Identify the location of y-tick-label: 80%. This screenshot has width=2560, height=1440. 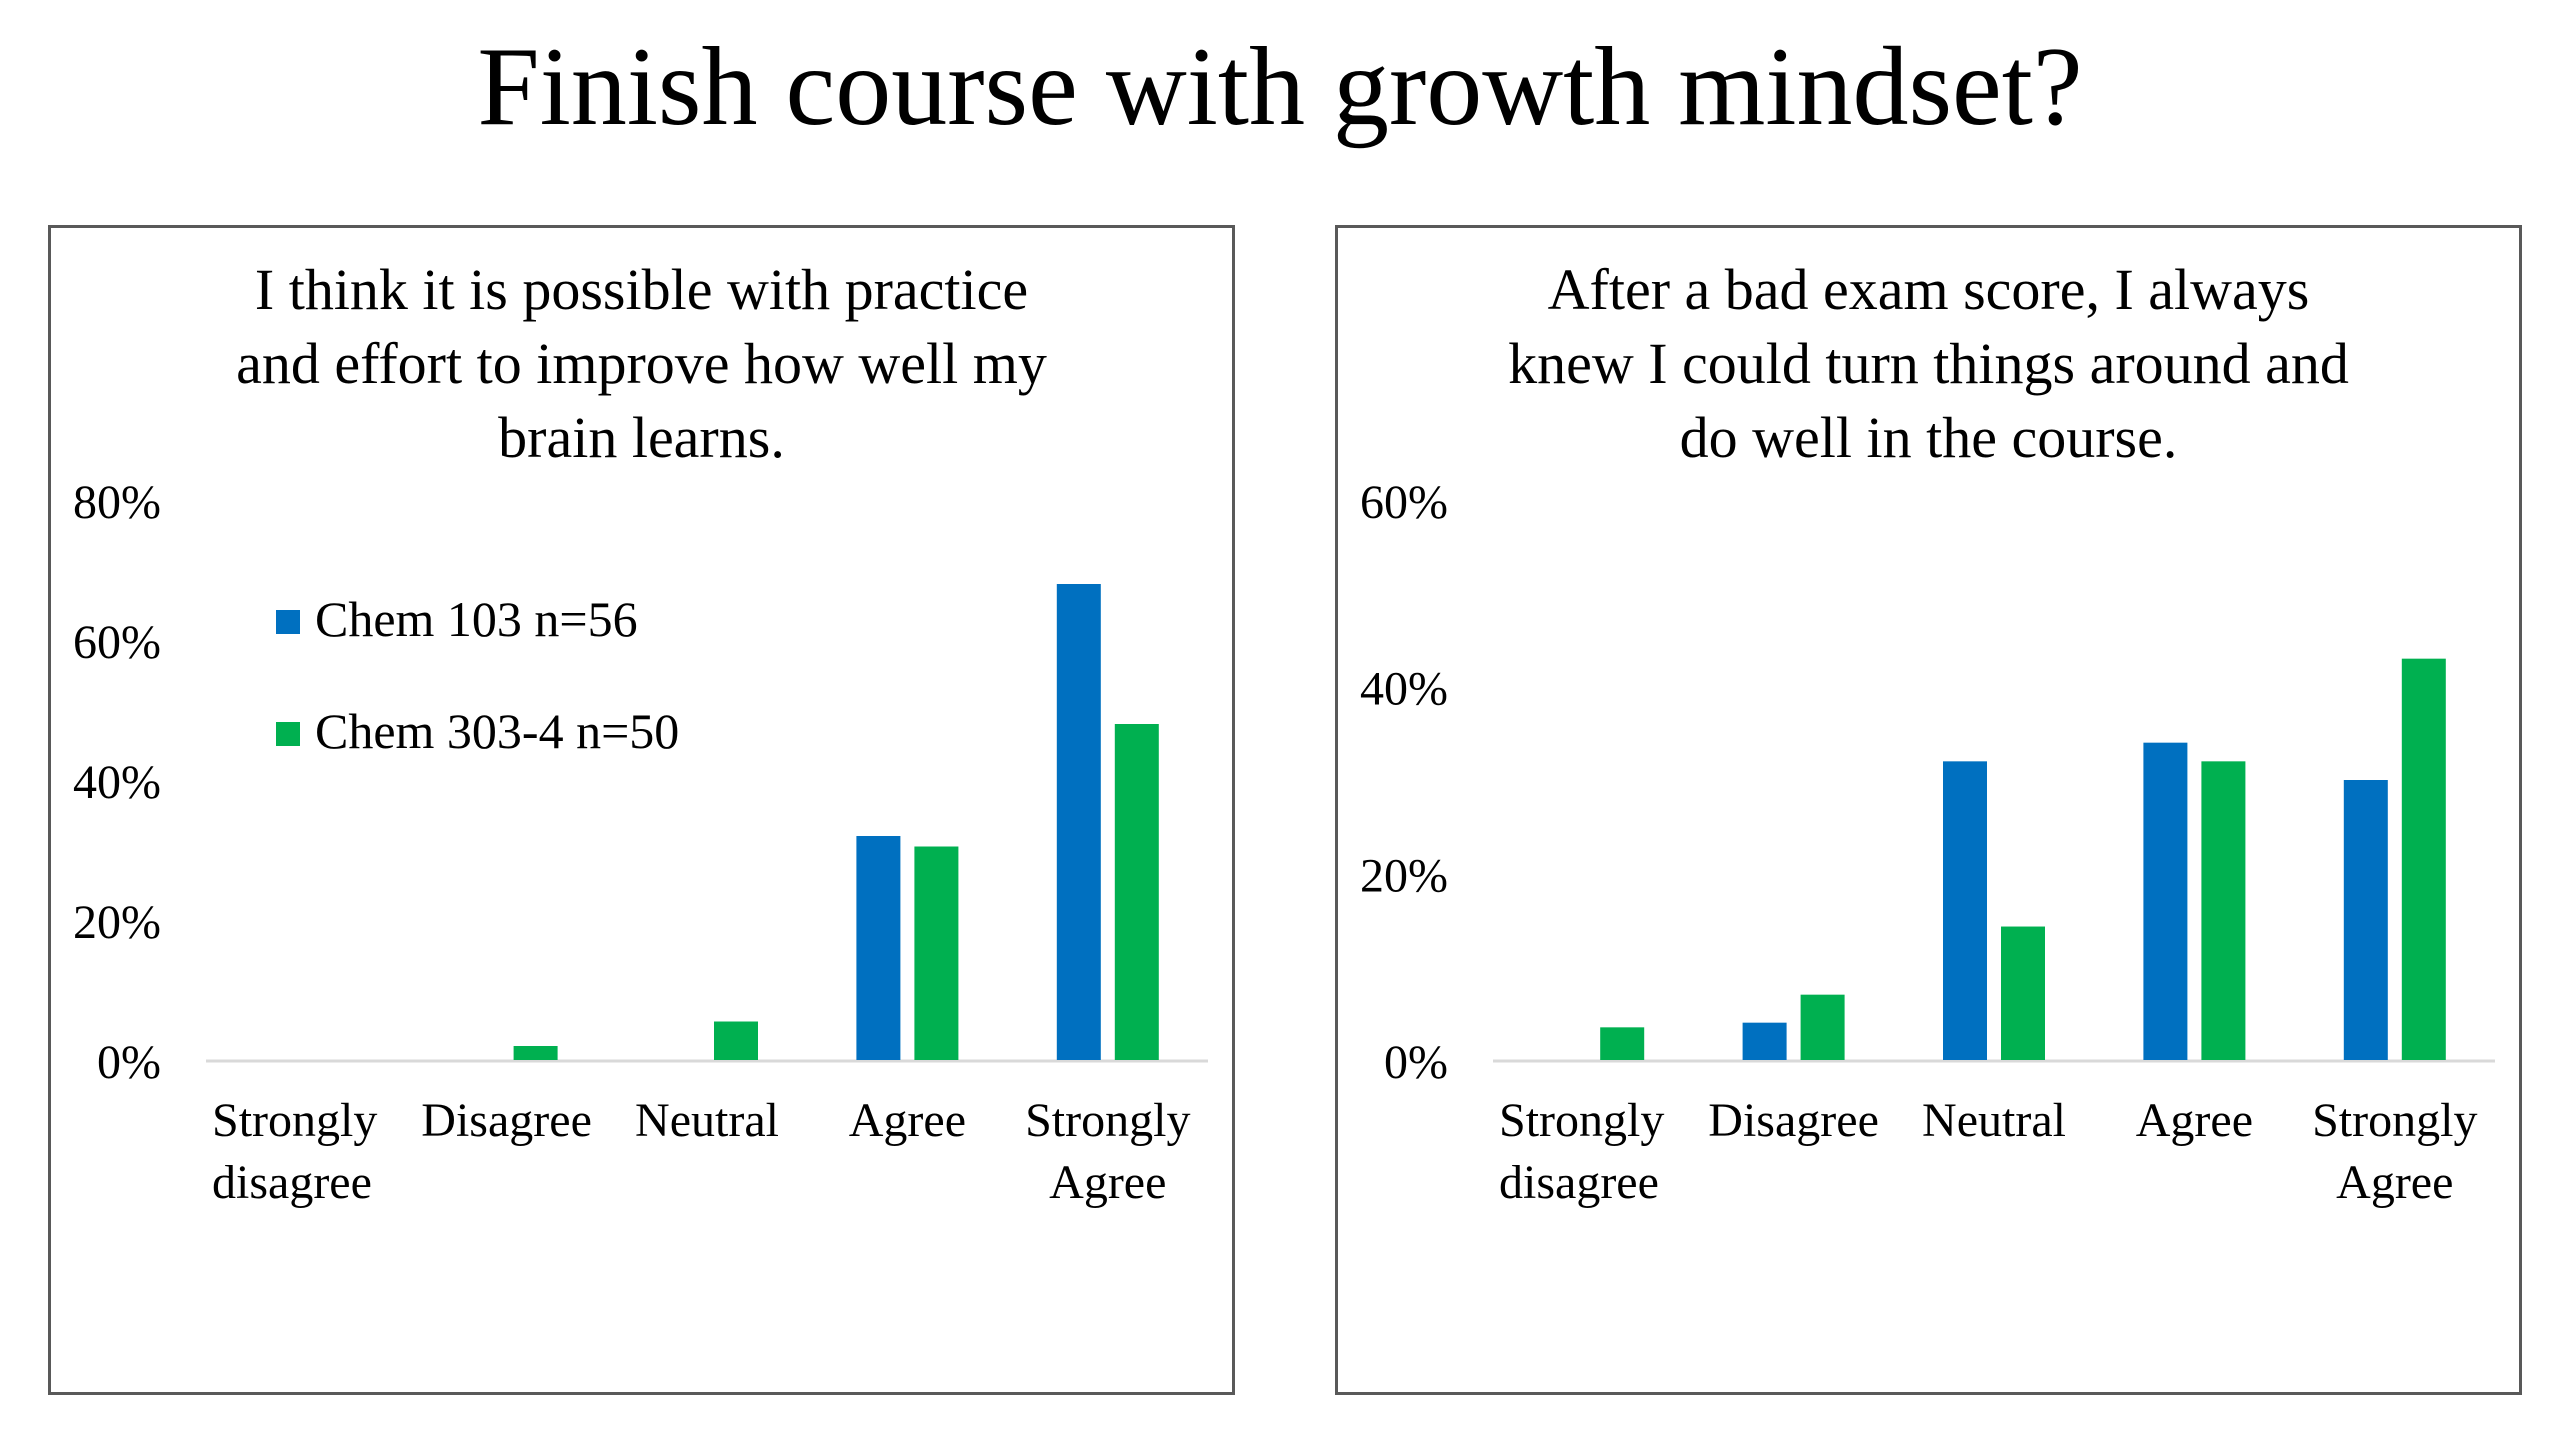
(117, 502).